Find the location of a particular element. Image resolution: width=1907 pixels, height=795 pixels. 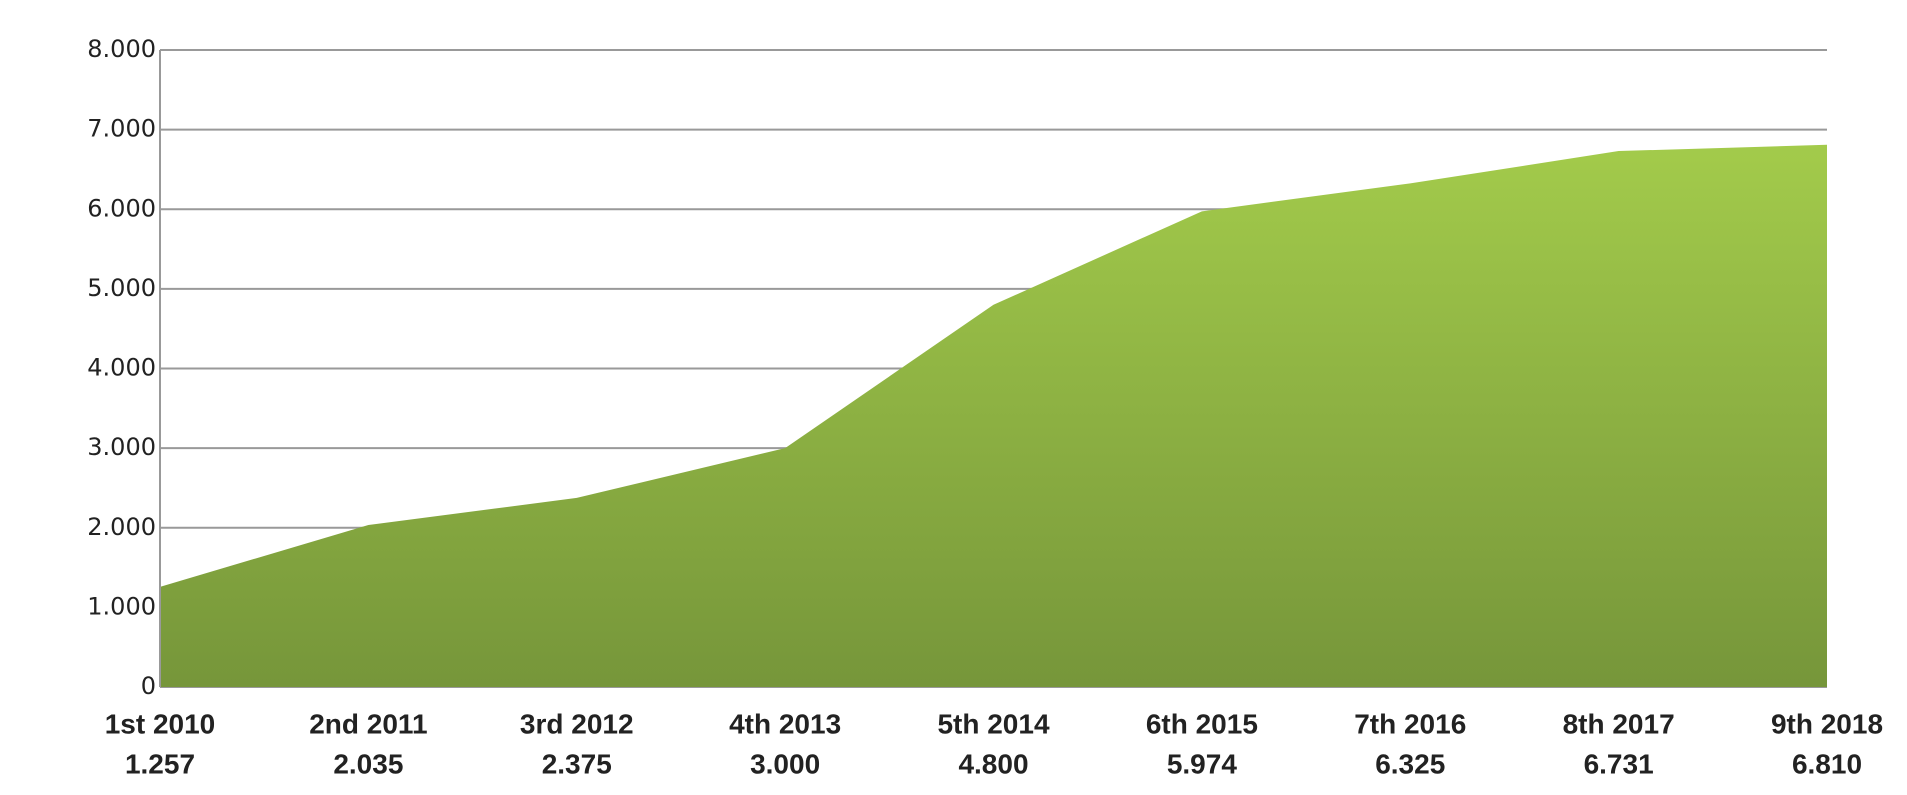

y-tick-label: 5.000 is located at coordinates (121, 288).